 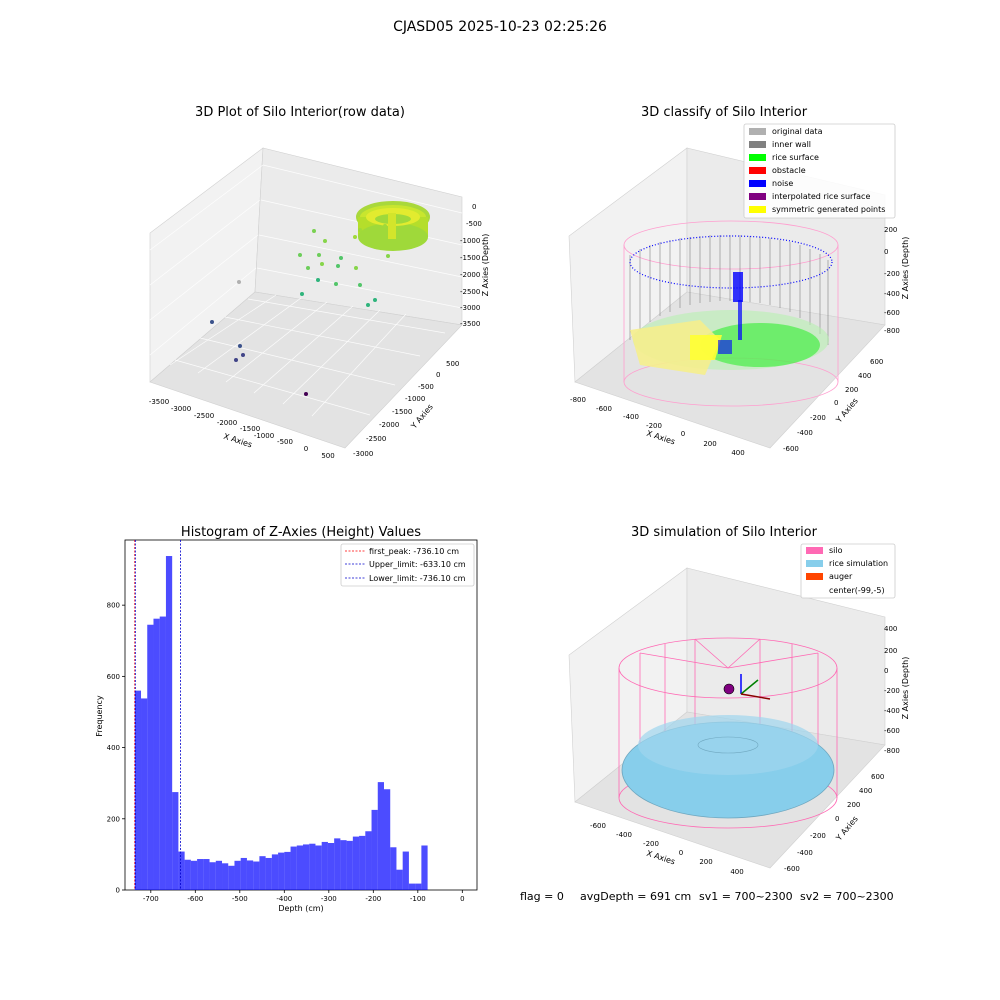 What do you see at coordinates (418, 899) in the screenshot?
I see `hist-x-tick-label: -100` at bounding box center [418, 899].